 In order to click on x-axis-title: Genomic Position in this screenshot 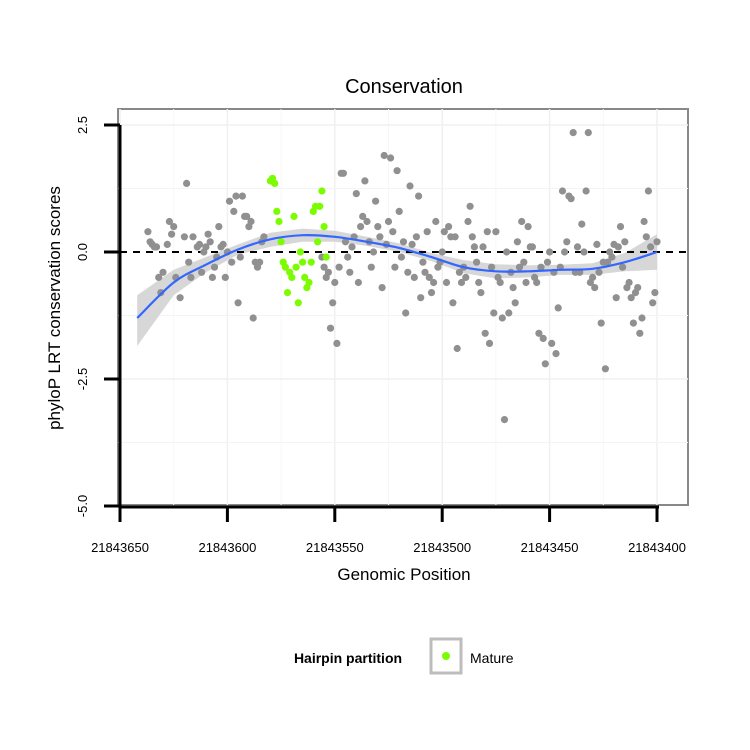, I will do `click(403, 574)`.